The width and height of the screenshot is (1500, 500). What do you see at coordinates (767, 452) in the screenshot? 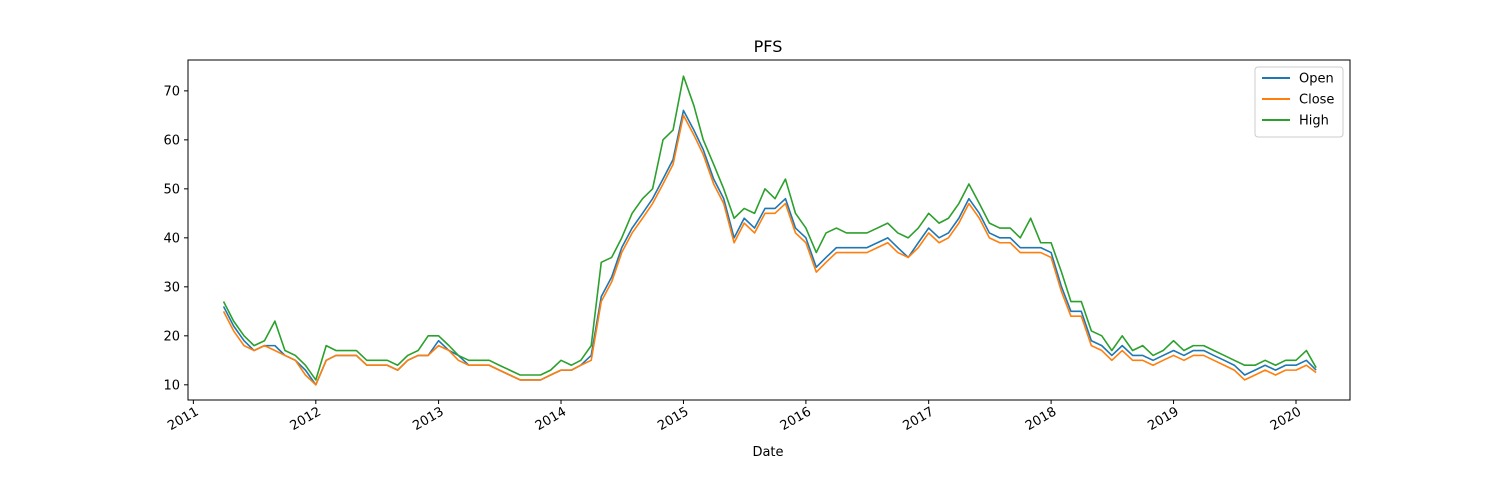
I see `x-axis-label: Date` at bounding box center [767, 452].